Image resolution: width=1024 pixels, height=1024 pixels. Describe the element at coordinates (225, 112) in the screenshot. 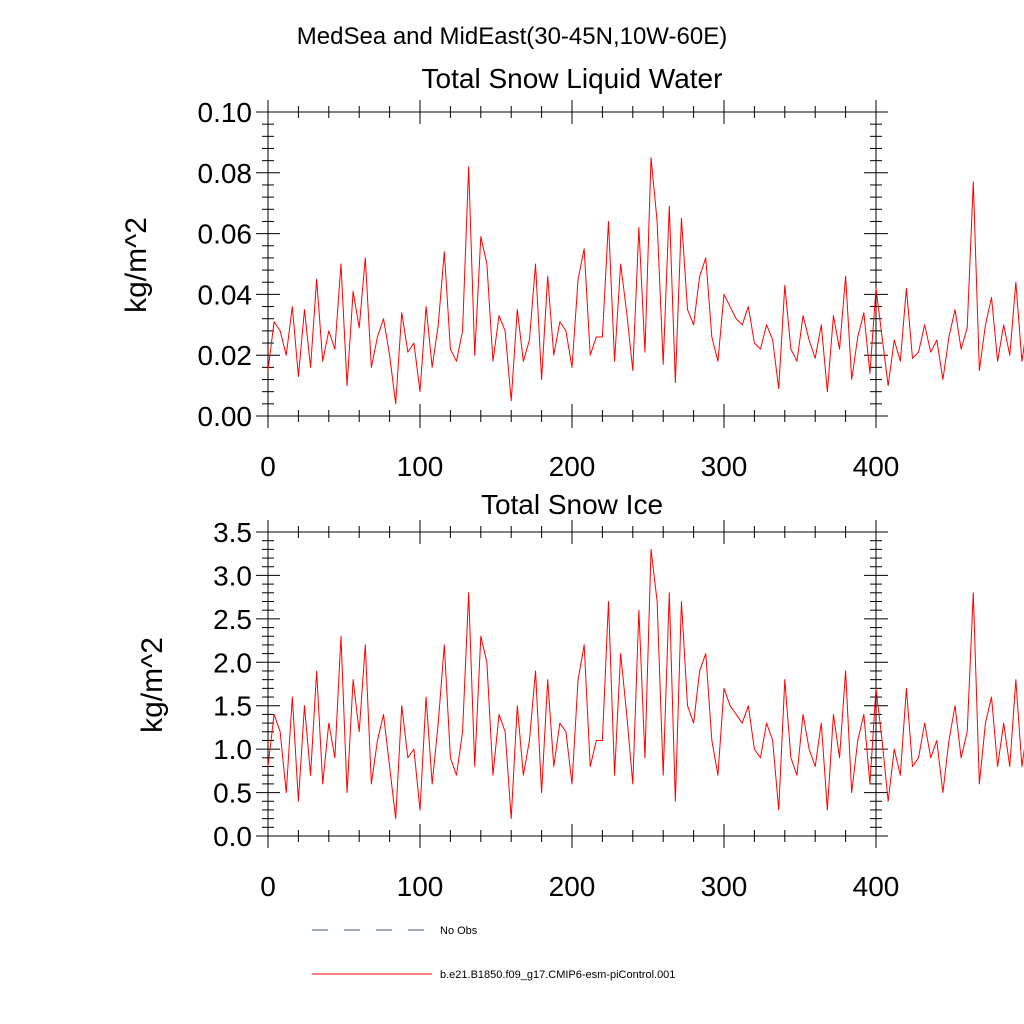

I see `y-tick-label: 0.10` at that location.